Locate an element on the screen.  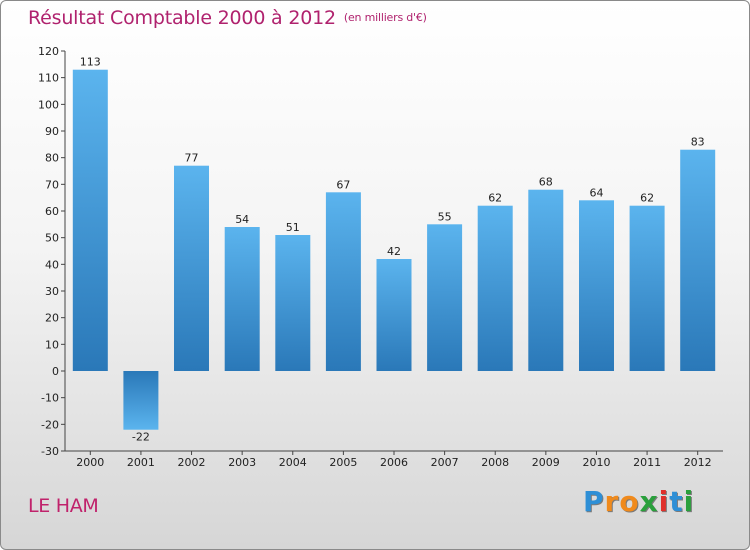
y-tick-label: 10 is located at coordinates (52, 344).